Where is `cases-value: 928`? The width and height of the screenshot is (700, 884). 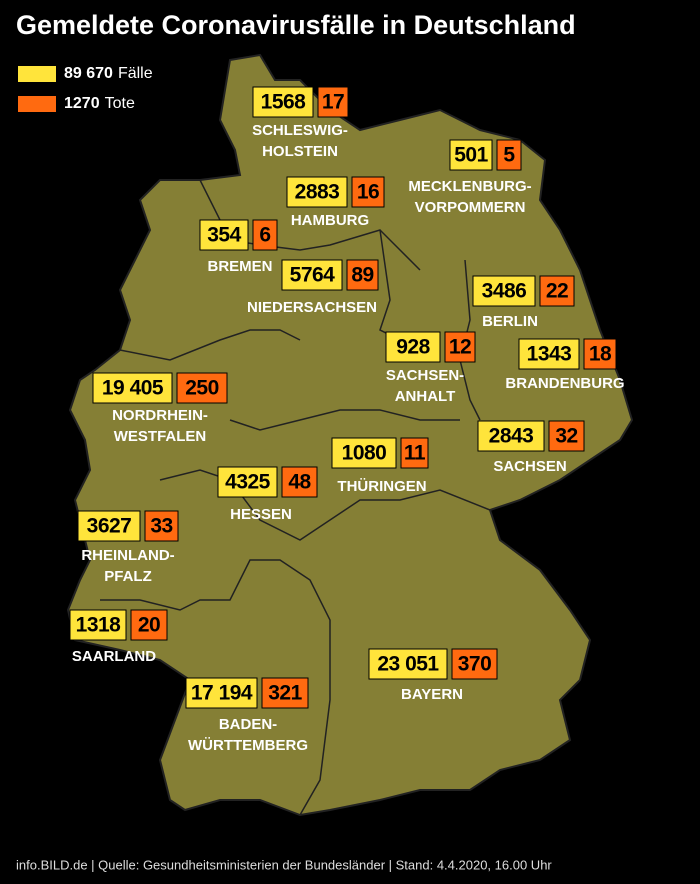
cases-value: 928 is located at coordinates (413, 347).